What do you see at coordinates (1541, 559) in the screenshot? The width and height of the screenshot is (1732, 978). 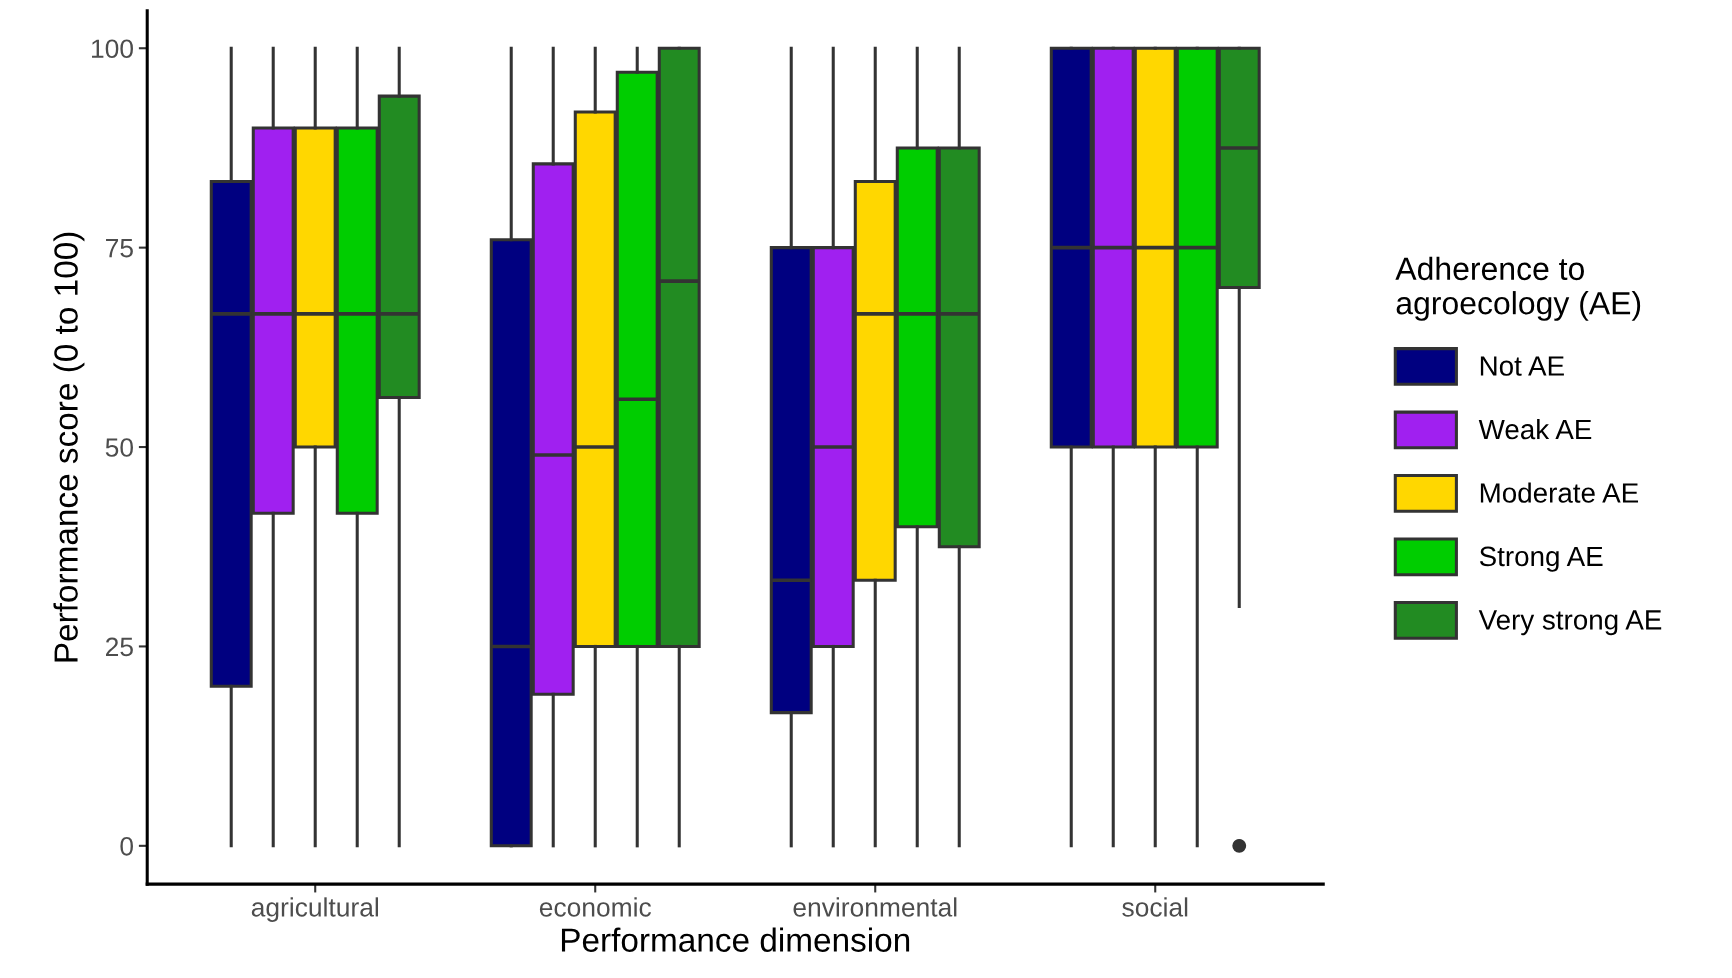 I see `legend-label: Strong AE` at bounding box center [1541, 559].